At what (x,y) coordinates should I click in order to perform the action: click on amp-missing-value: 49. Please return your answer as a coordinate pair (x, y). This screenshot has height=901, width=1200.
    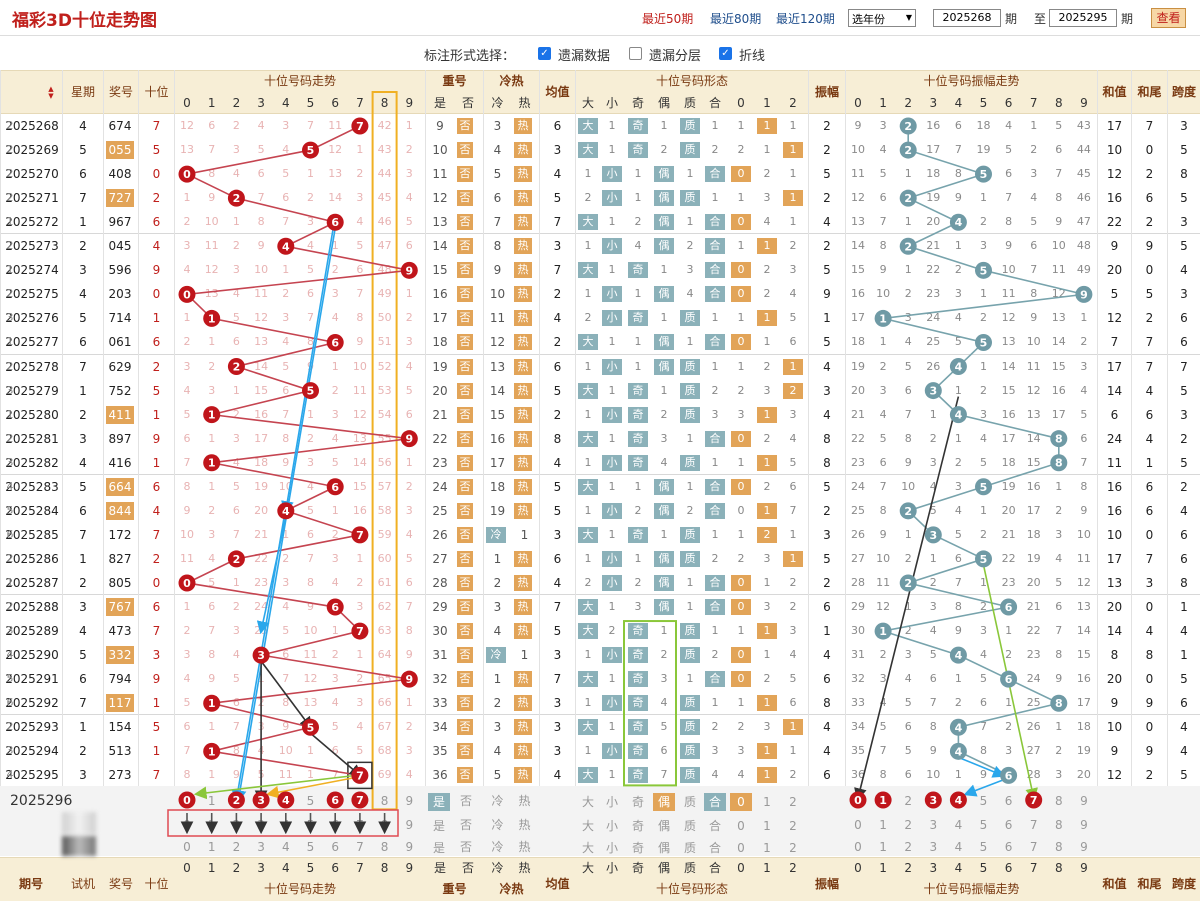
    Looking at the image, I should click on (1083, 270).